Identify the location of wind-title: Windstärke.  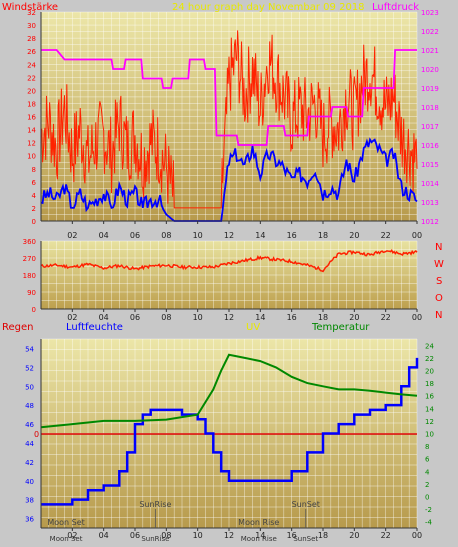
(30, 7).